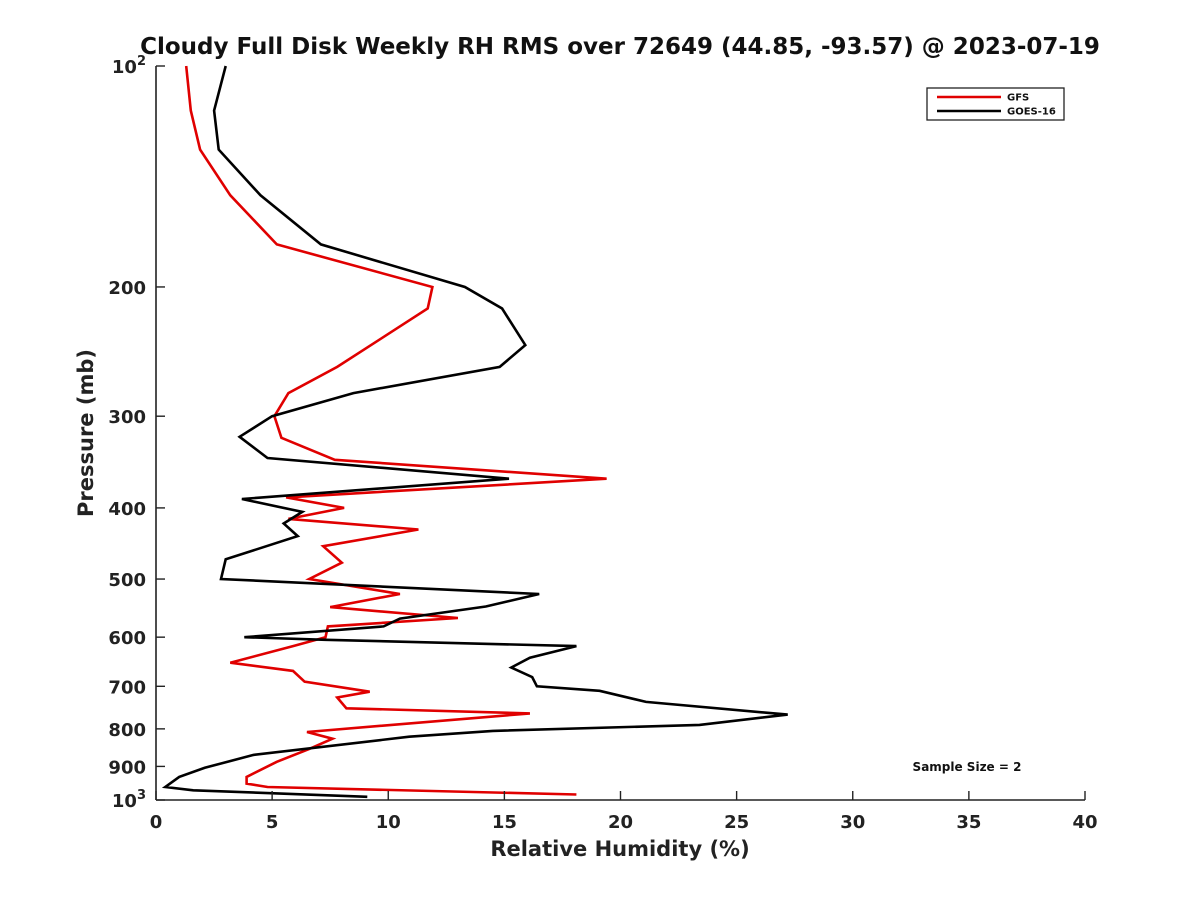 This screenshot has width=1200, height=900. I want to click on x-tick-label: 35, so click(968, 822).